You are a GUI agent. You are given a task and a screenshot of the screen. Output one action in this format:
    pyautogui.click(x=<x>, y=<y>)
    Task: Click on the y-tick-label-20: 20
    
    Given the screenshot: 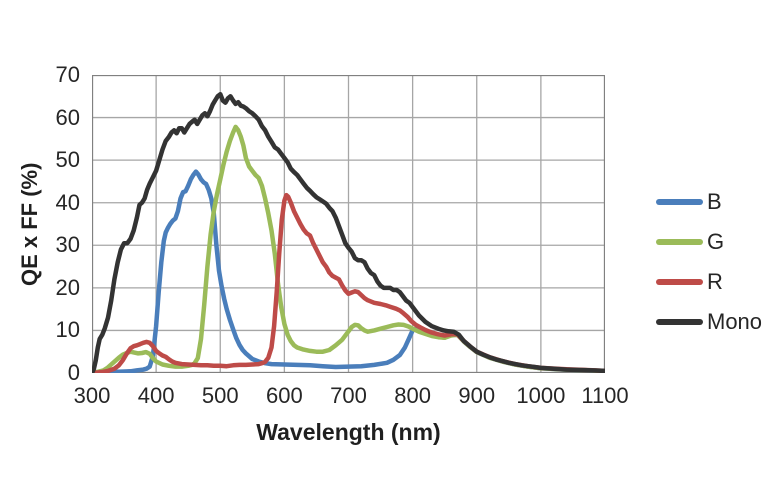 What is the action you would take?
    pyautogui.click(x=67, y=287)
    